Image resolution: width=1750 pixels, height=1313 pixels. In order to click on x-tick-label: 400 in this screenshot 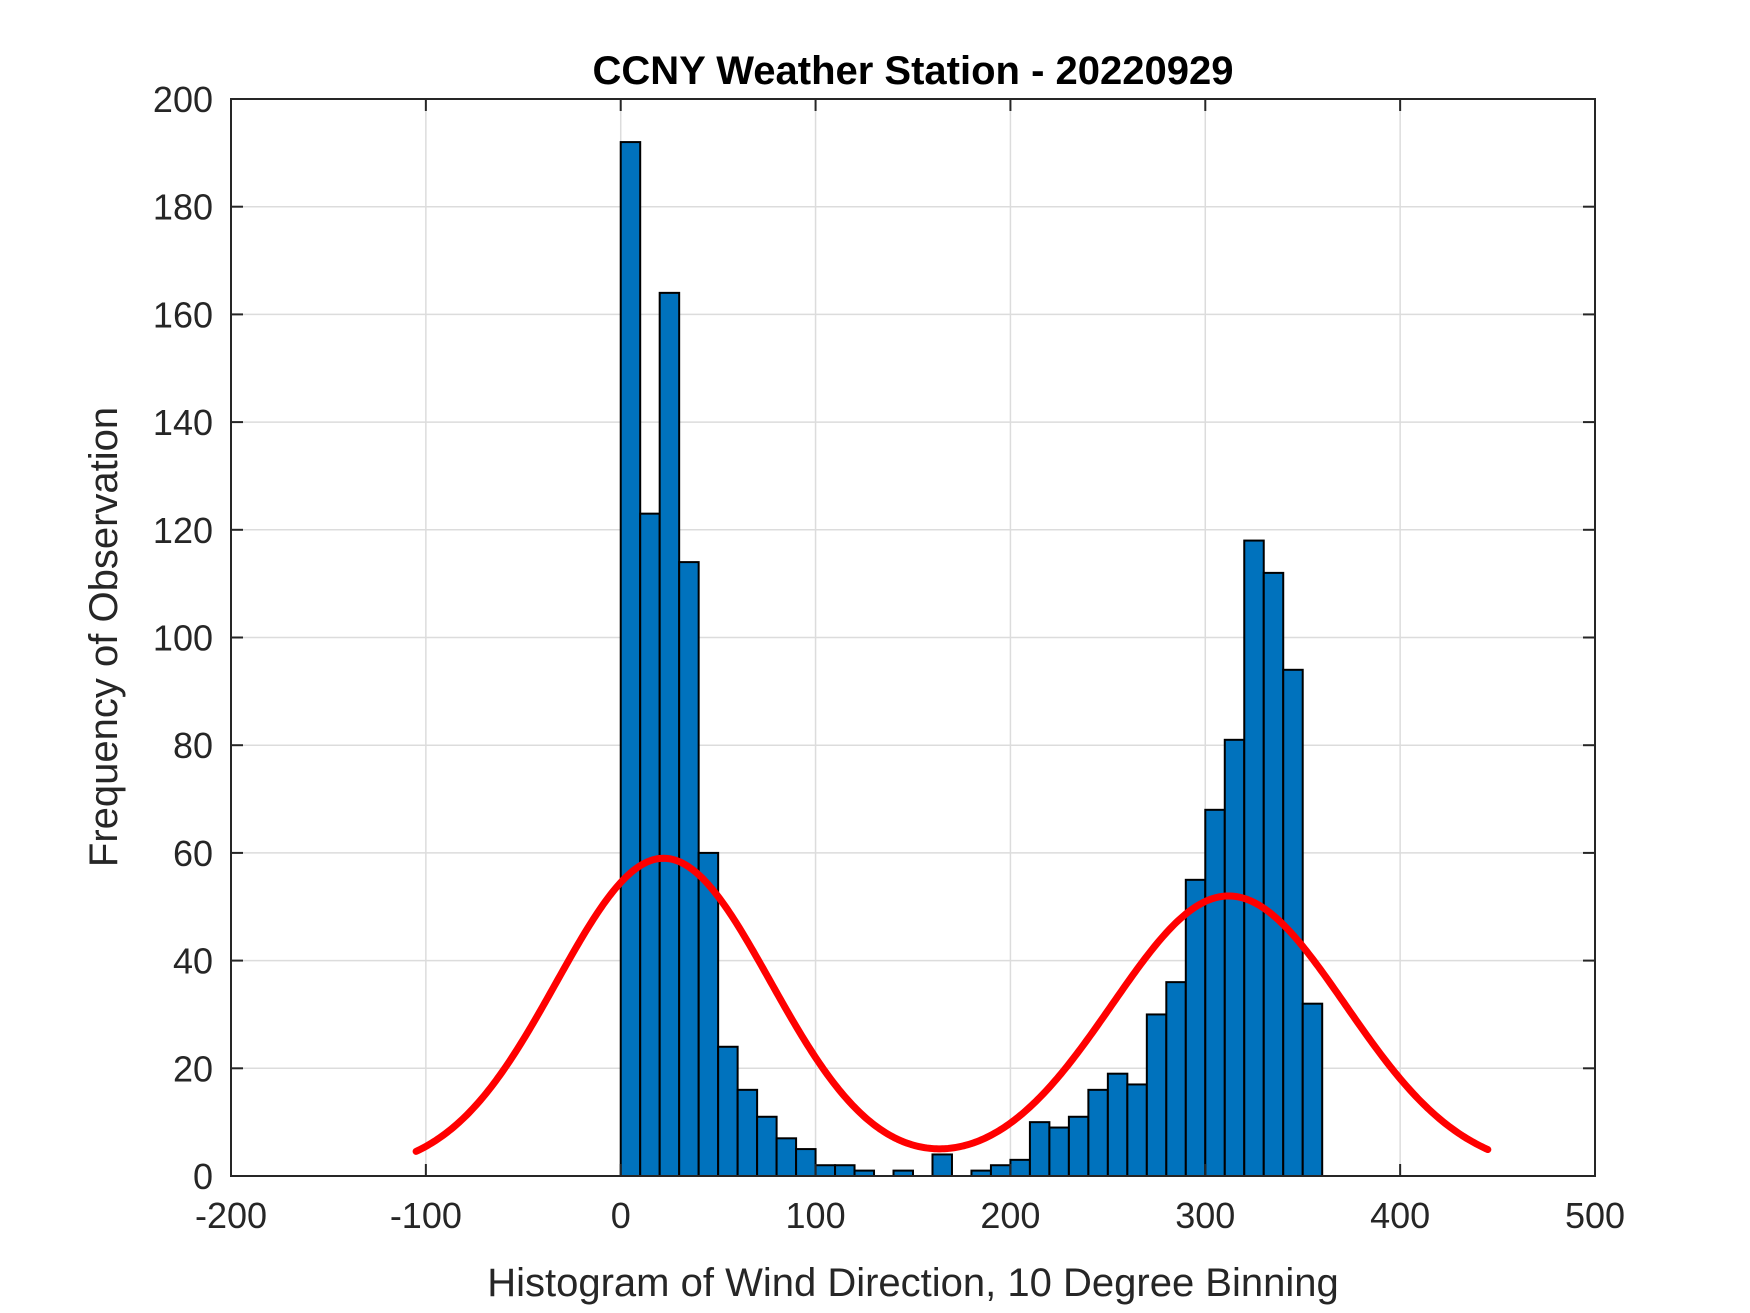, I will do `click(1400, 1215)`.